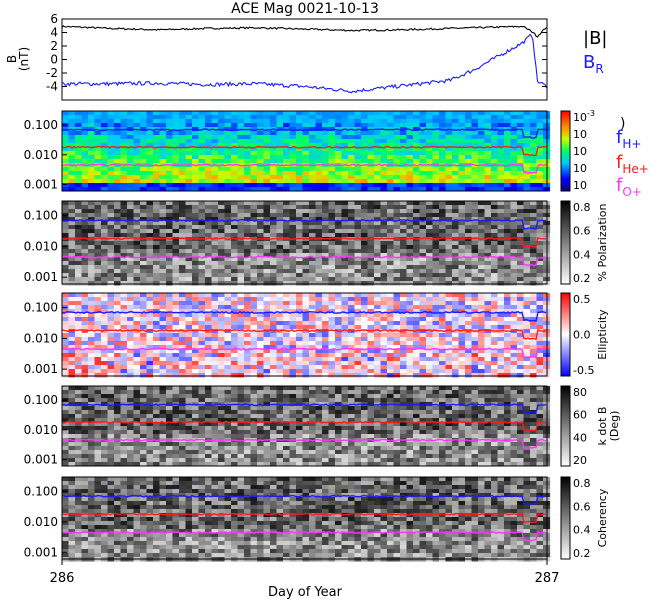 This screenshot has height=600, width=650. What do you see at coordinates (41, 125) in the screenshot?
I see `y-tick-label: 0.100` at bounding box center [41, 125].